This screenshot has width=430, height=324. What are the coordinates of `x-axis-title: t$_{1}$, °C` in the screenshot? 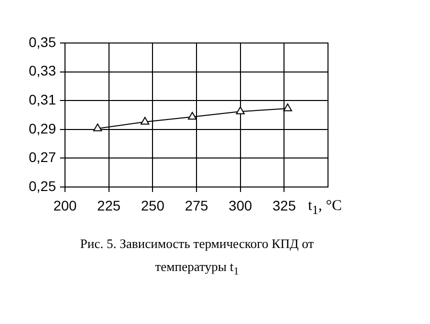 It's located at (325, 208).